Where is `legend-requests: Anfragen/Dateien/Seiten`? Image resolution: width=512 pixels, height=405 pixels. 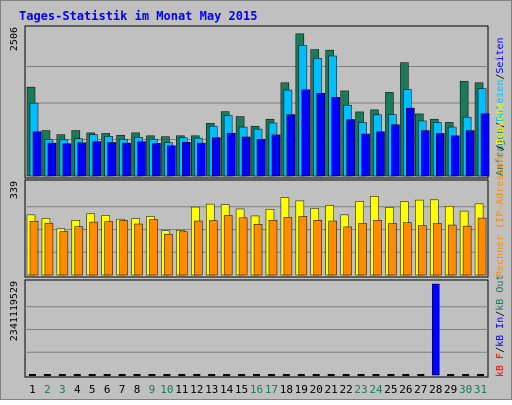
legend-requests: Anfragen/Dateien/Seiten is located at coordinates (500, 106).